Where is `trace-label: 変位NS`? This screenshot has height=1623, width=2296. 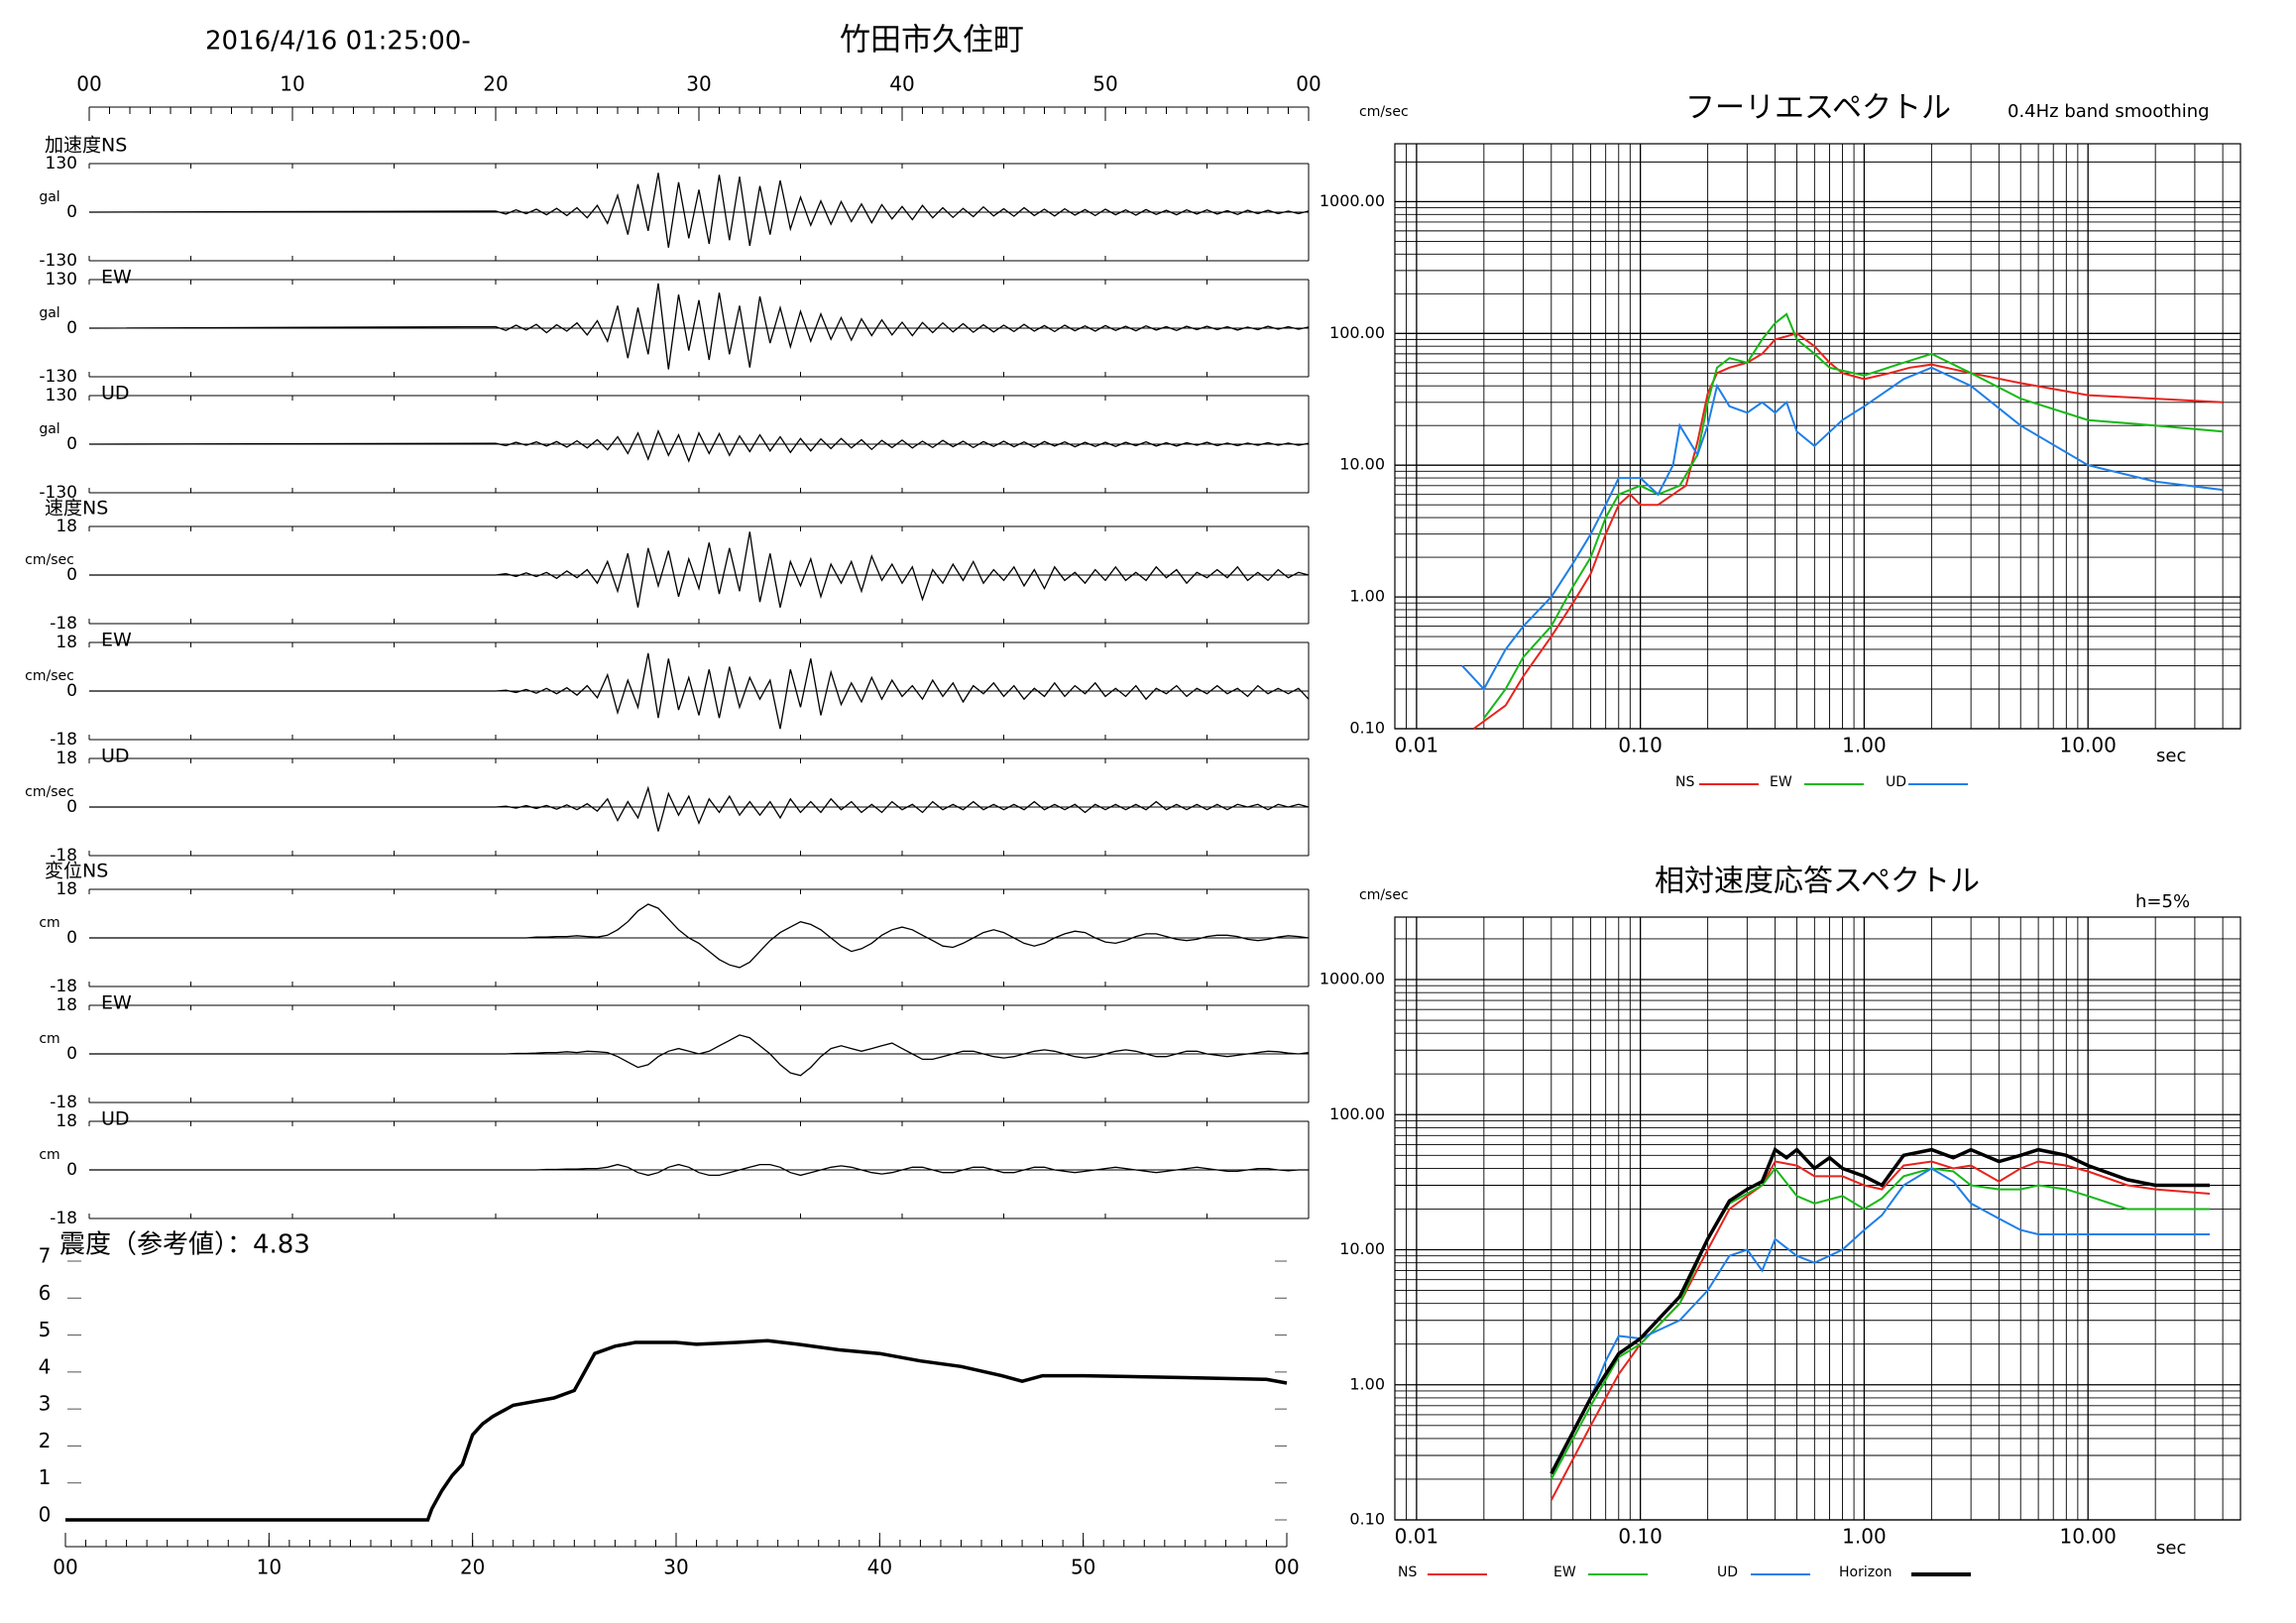 trace-label: 変位NS is located at coordinates (76, 871).